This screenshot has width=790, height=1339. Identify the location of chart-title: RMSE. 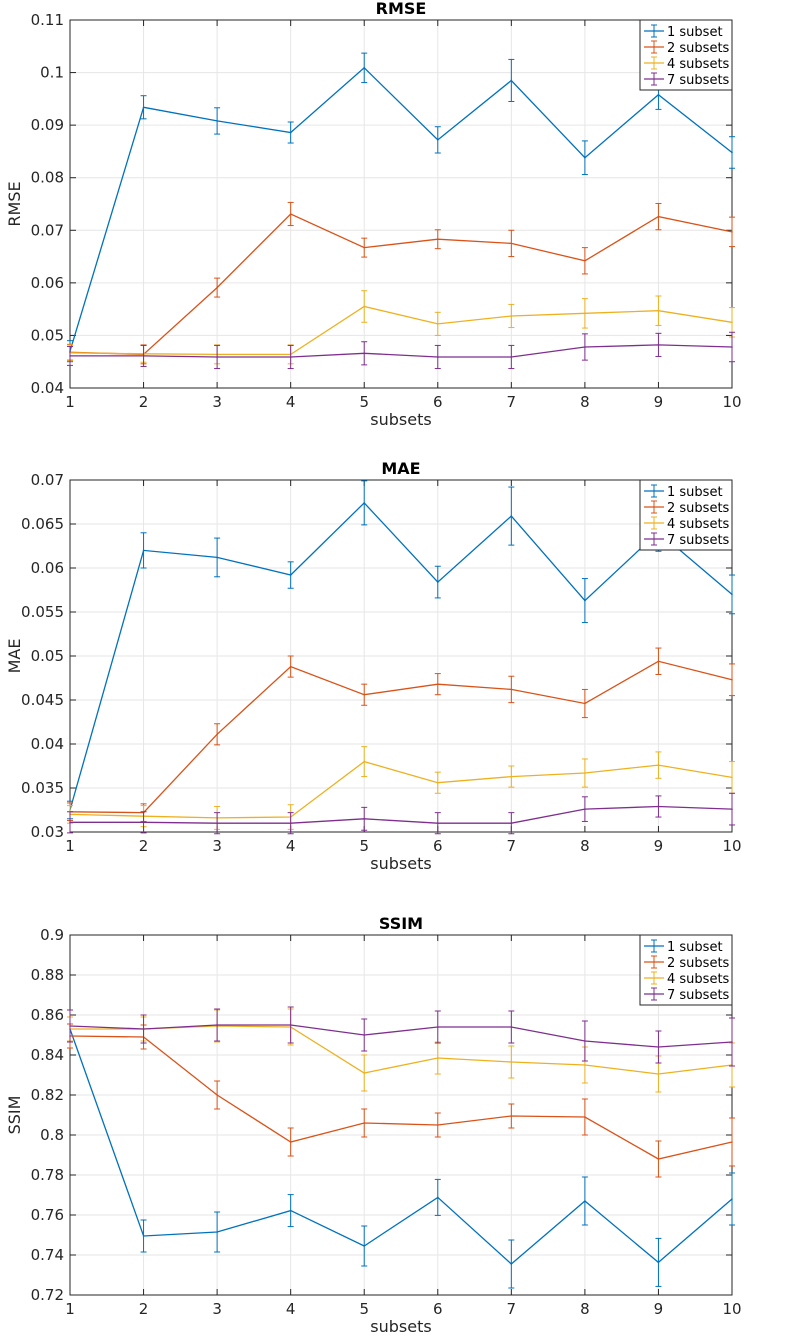
(401, 9).